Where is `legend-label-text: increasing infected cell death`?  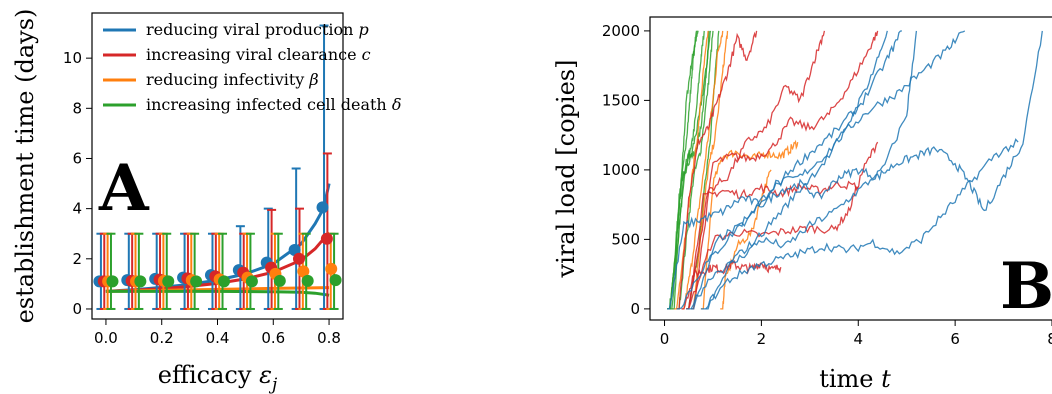 legend-label-text: increasing infected cell death is located at coordinates (269, 104).